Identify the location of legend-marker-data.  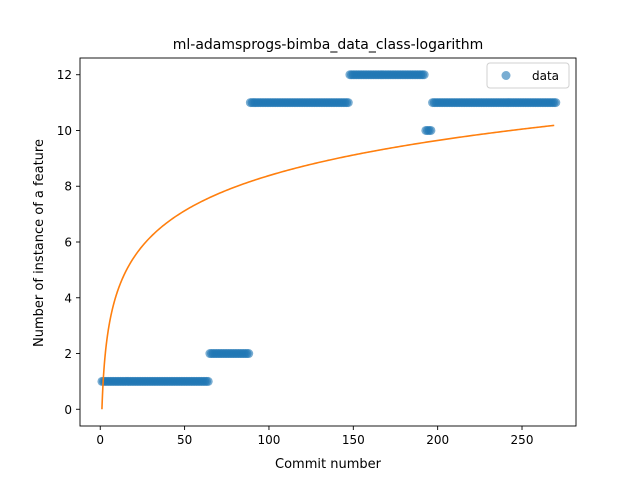
(506, 75).